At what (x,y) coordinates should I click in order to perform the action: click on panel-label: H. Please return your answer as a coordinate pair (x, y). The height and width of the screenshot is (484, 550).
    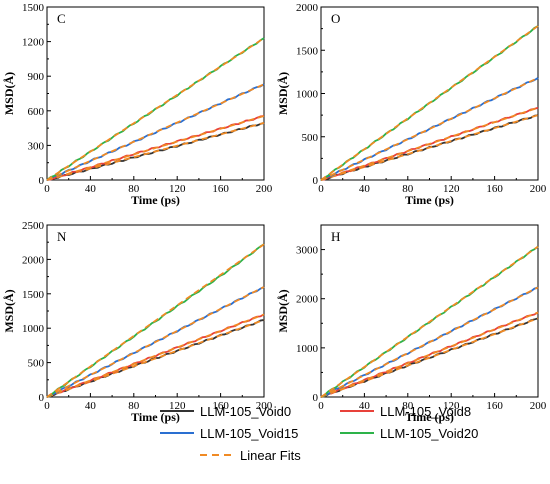
    Looking at the image, I should click on (335, 236).